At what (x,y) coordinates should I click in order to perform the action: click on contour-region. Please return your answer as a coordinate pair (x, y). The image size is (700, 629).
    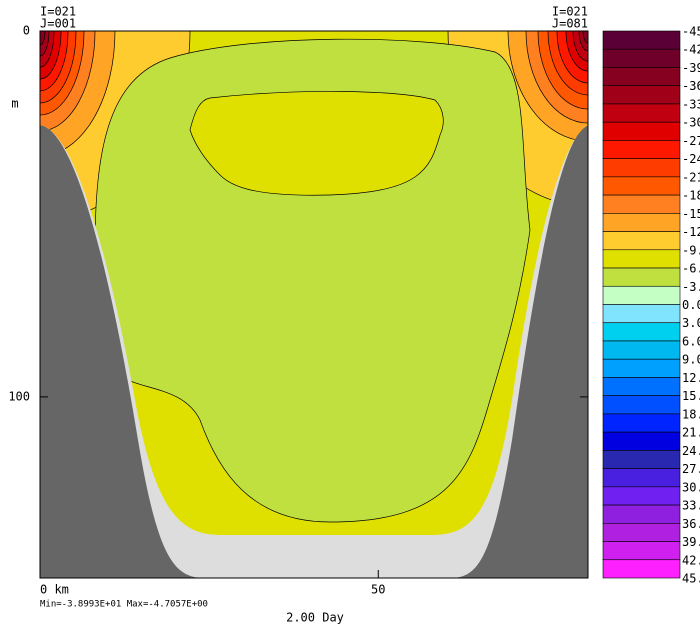
    Looking at the image, I should click on (316, 143).